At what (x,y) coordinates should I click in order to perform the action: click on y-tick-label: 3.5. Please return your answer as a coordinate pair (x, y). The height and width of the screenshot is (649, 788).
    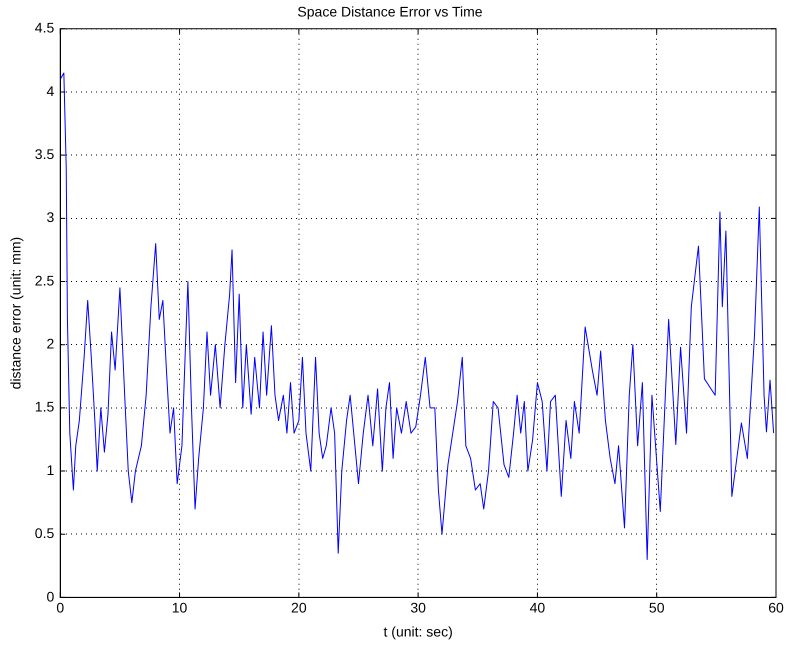
    Looking at the image, I should click on (44, 154).